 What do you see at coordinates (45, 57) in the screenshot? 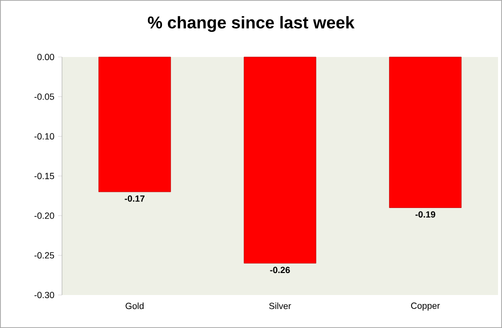
I see `y-tick-label: 0.00` at bounding box center [45, 57].